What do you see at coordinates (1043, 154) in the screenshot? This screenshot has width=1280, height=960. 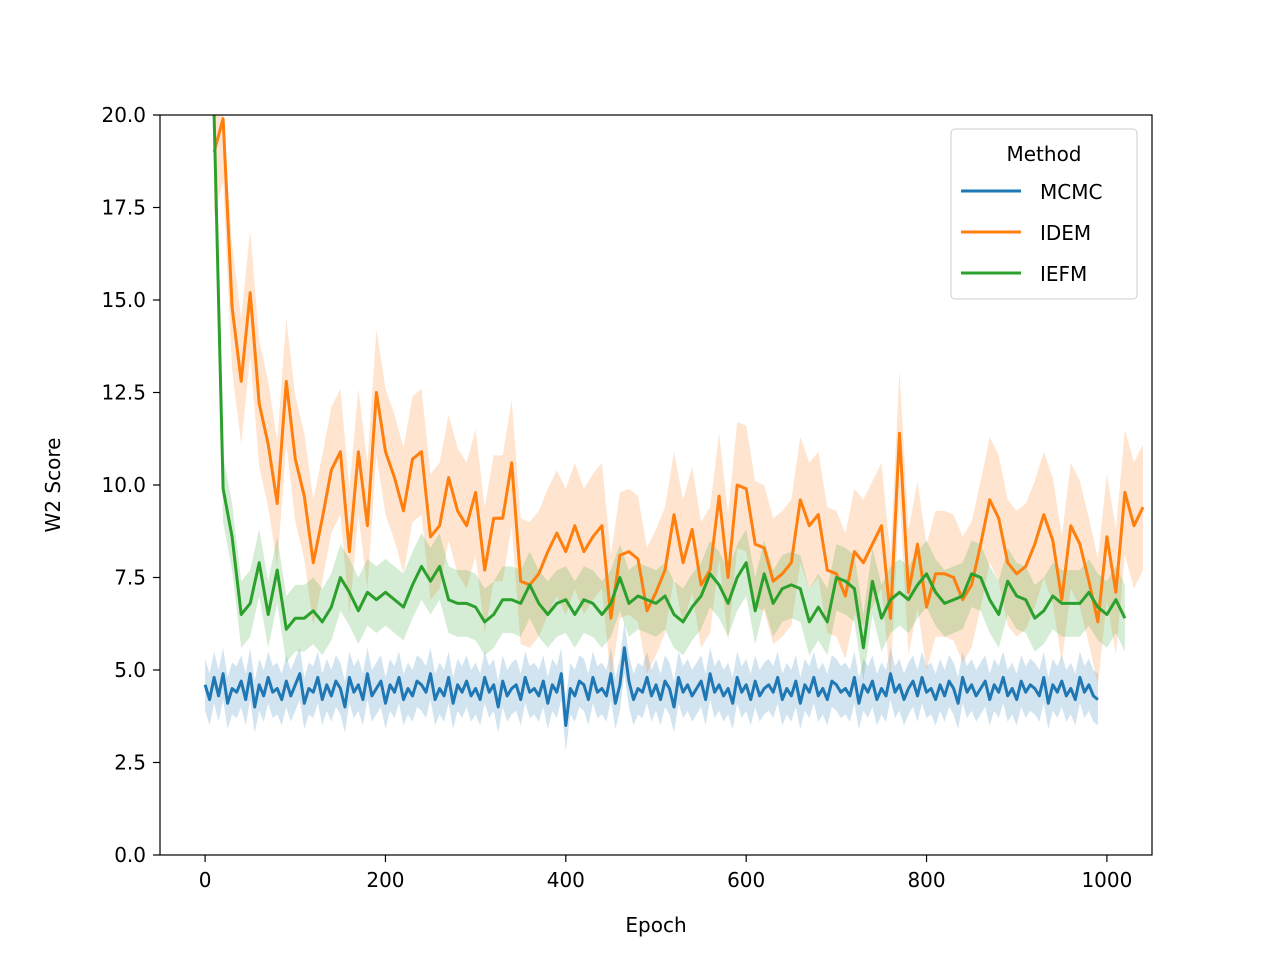 I see `legend-title: Method` at bounding box center [1043, 154].